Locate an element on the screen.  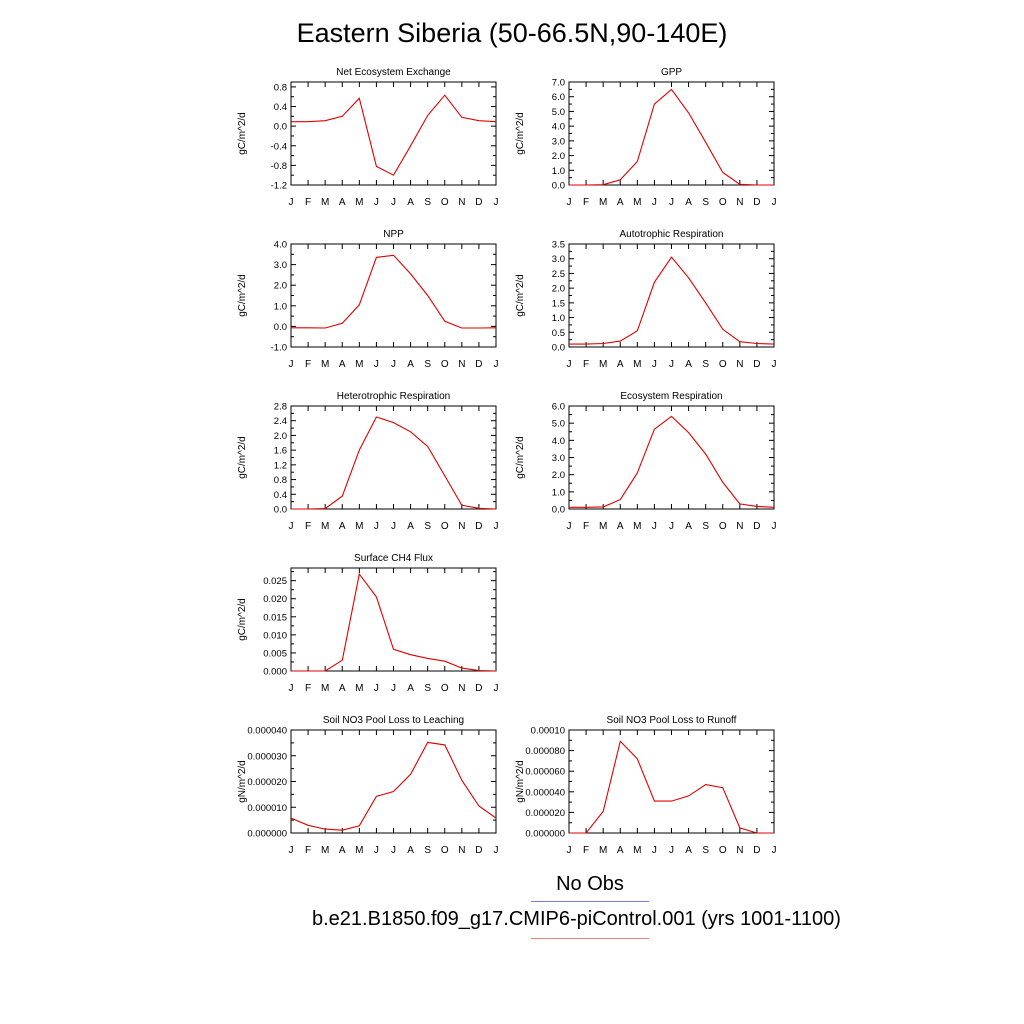
panel-title: Soil NO3 Pool Loss to Runoff is located at coordinates (672, 720).